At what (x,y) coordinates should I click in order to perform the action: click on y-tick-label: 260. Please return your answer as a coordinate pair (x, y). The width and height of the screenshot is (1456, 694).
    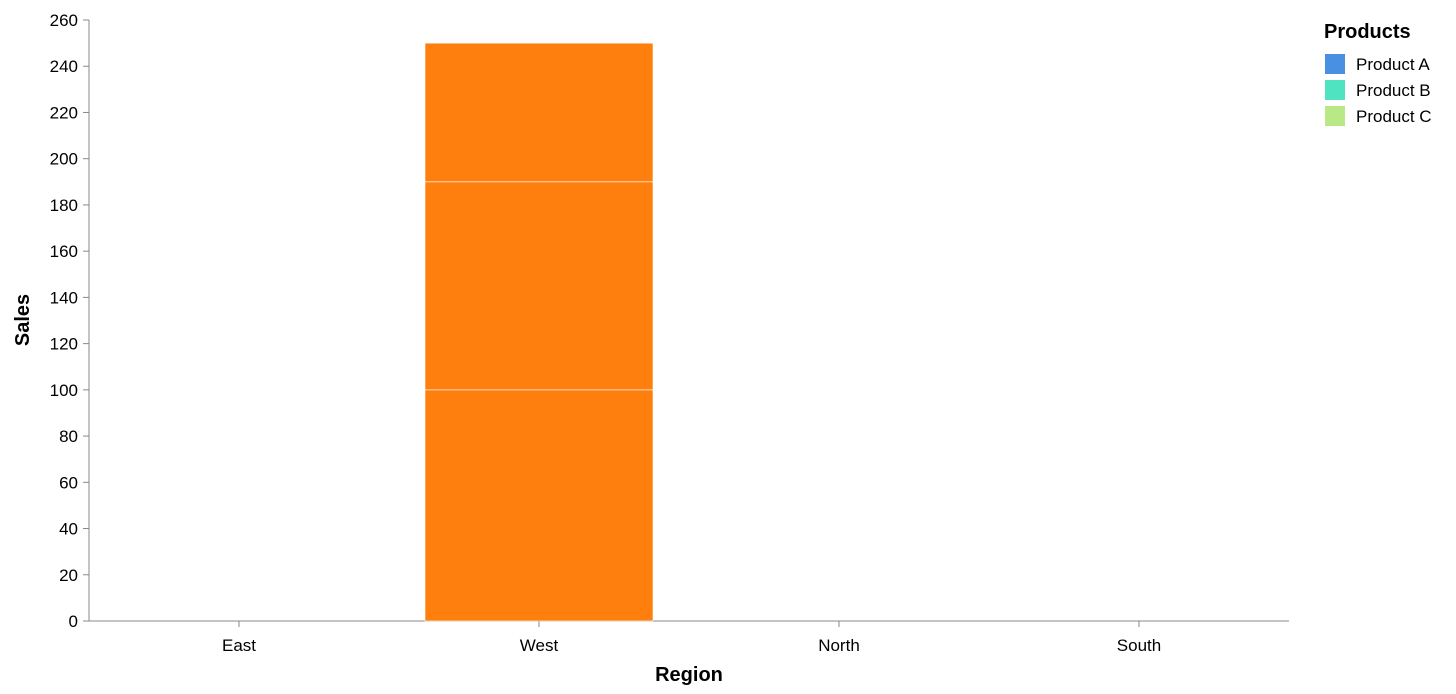
    Looking at the image, I should click on (64, 20).